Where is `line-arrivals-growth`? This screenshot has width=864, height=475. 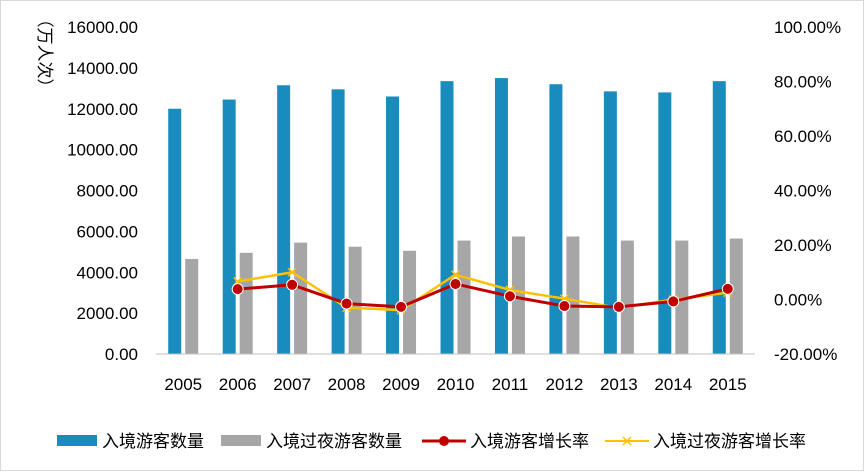 line-arrivals-growth is located at coordinates (483, 295).